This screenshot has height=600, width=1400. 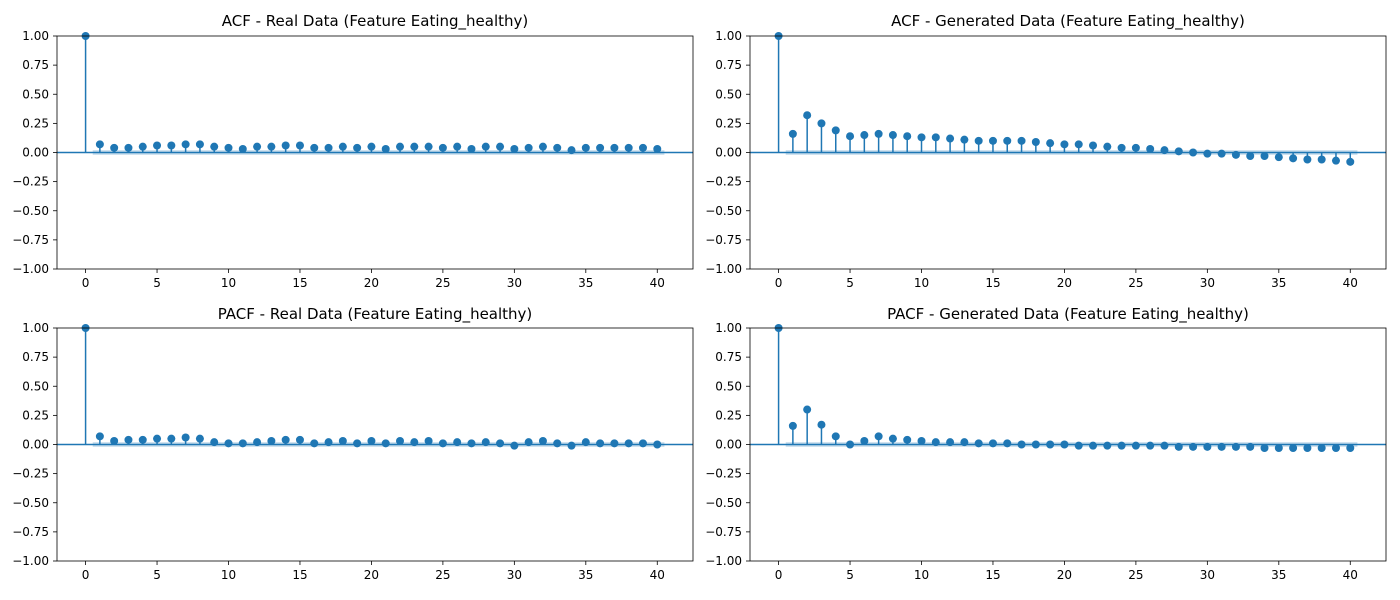 I want to click on x-tick-label: 5, so click(x=850, y=283).